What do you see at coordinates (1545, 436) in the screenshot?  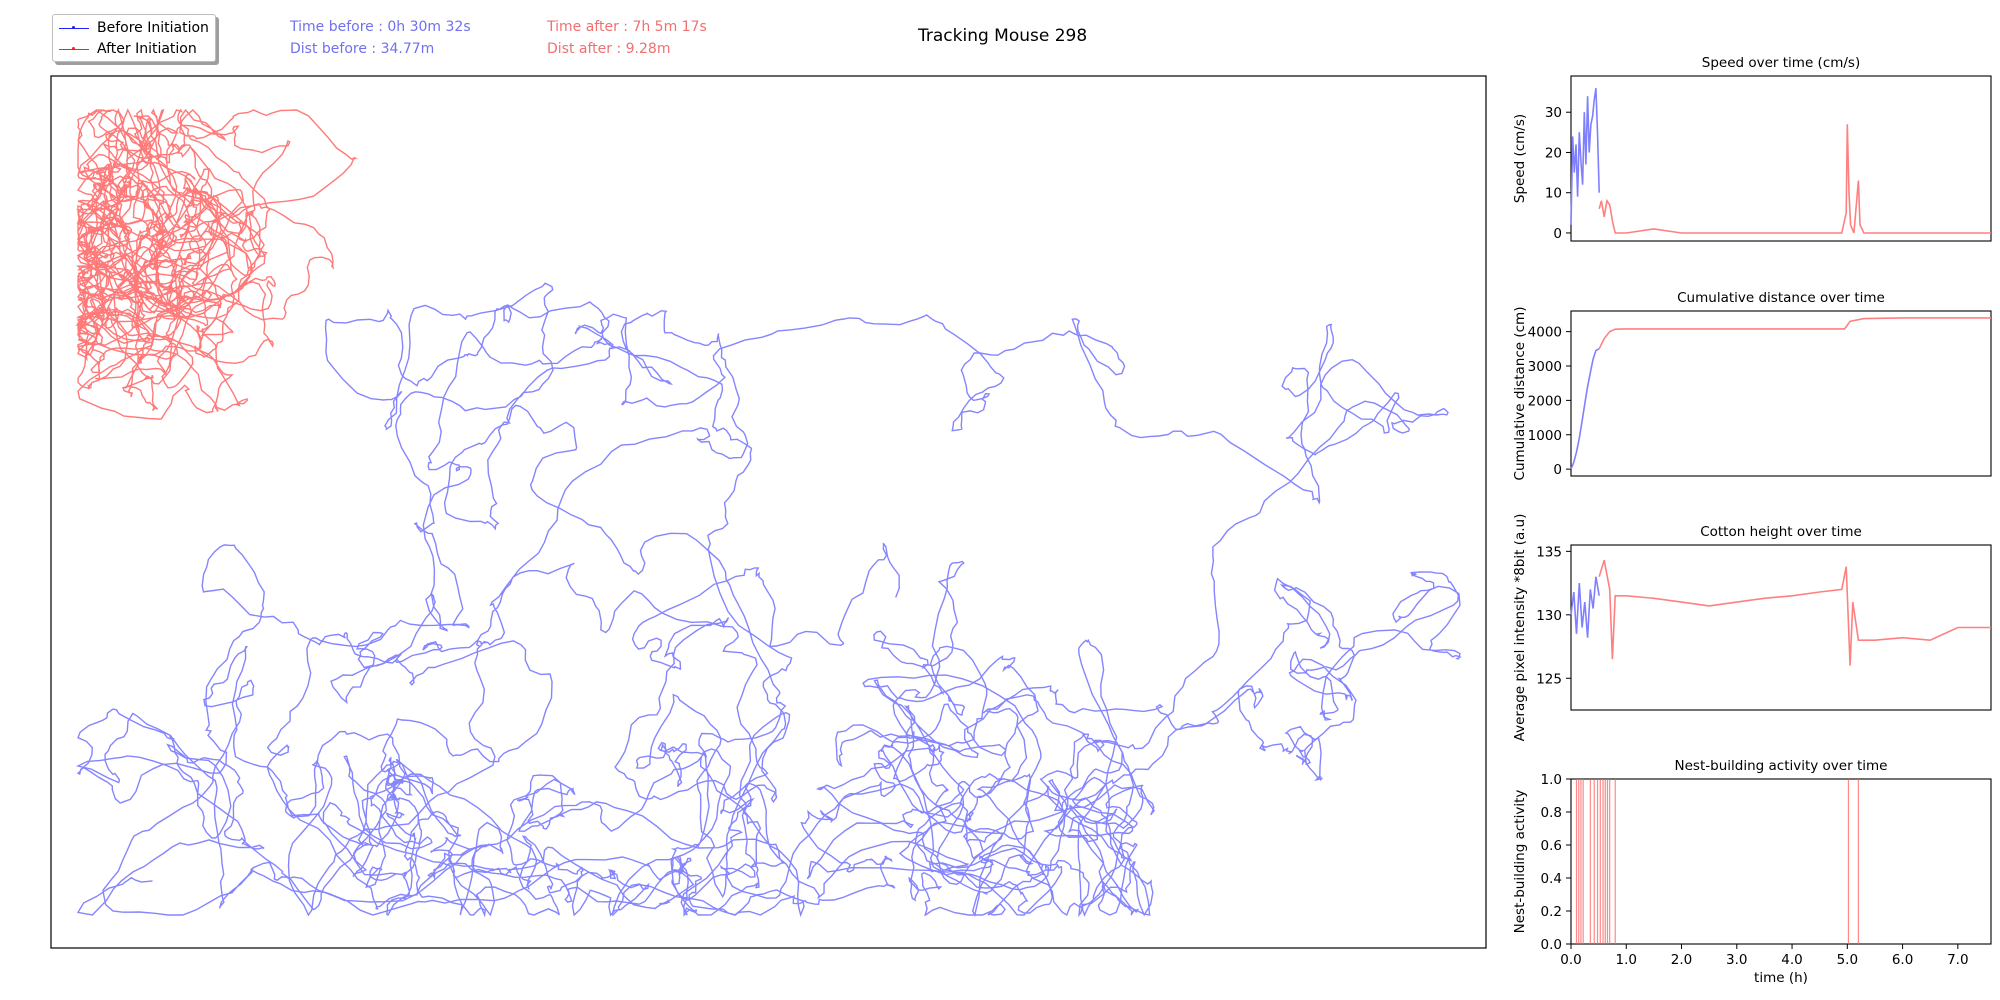 I see `cumulative-distance-ytick-label: 1000` at bounding box center [1545, 436].